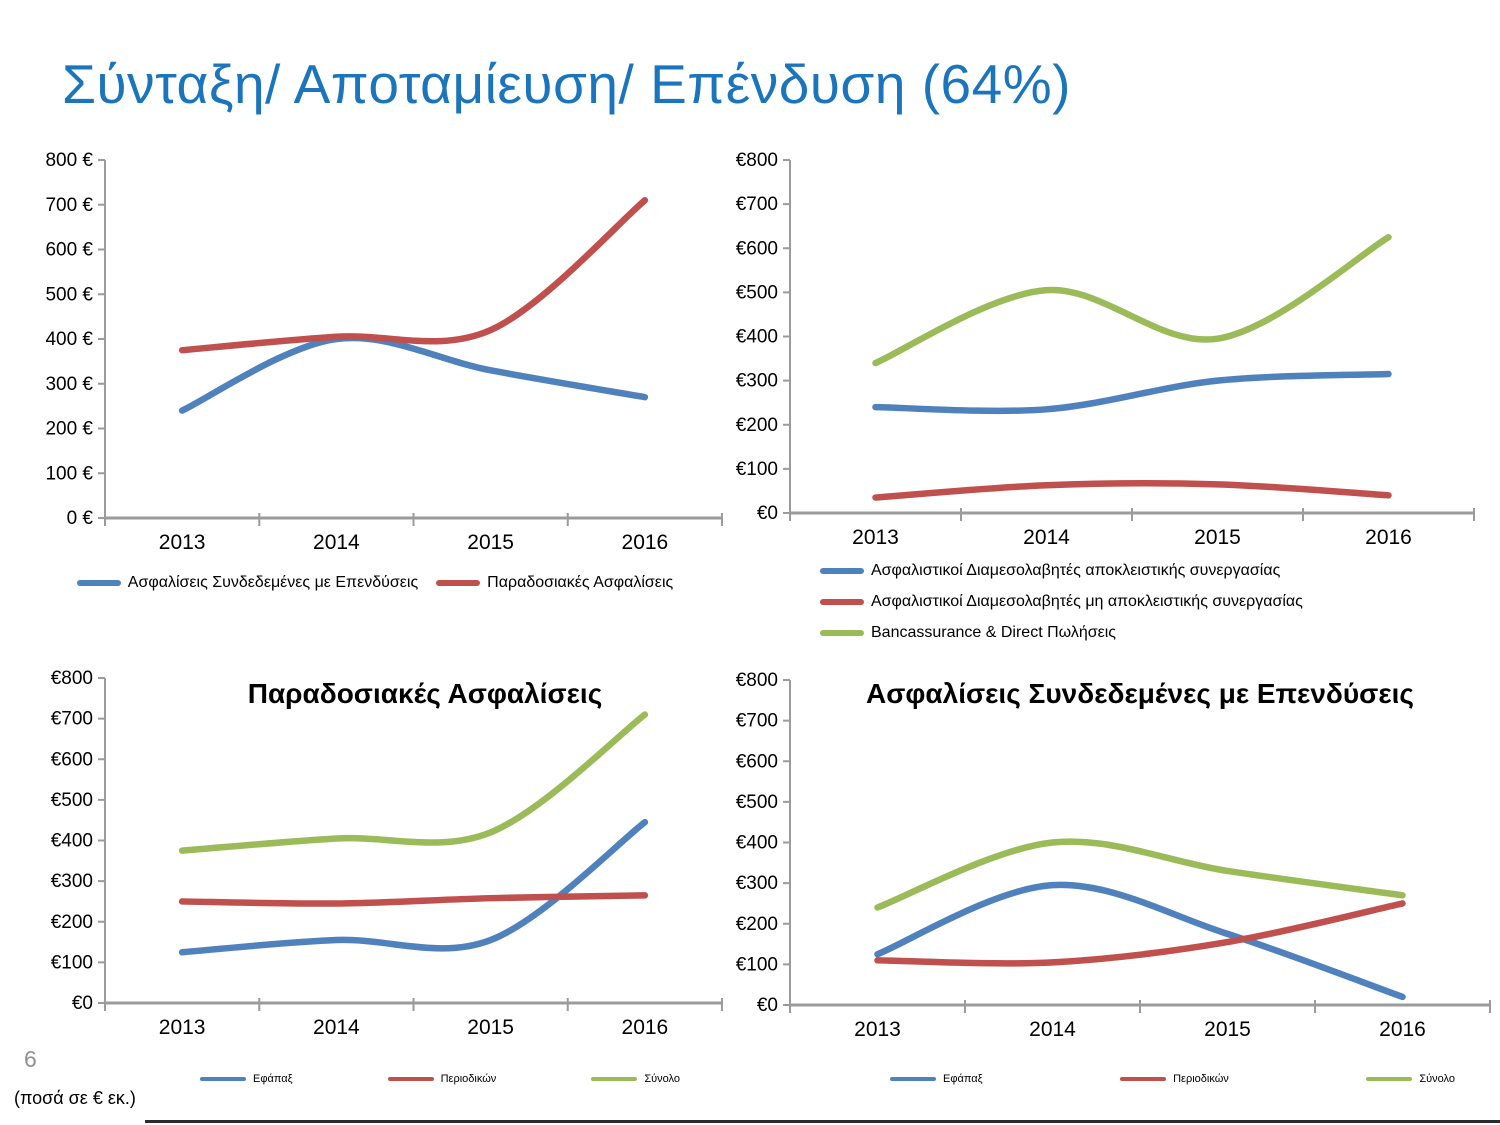  What do you see at coordinates (69, 339) in the screenshot?
I see `y-tick-label: 400 €` at bounding box center [69, 339].